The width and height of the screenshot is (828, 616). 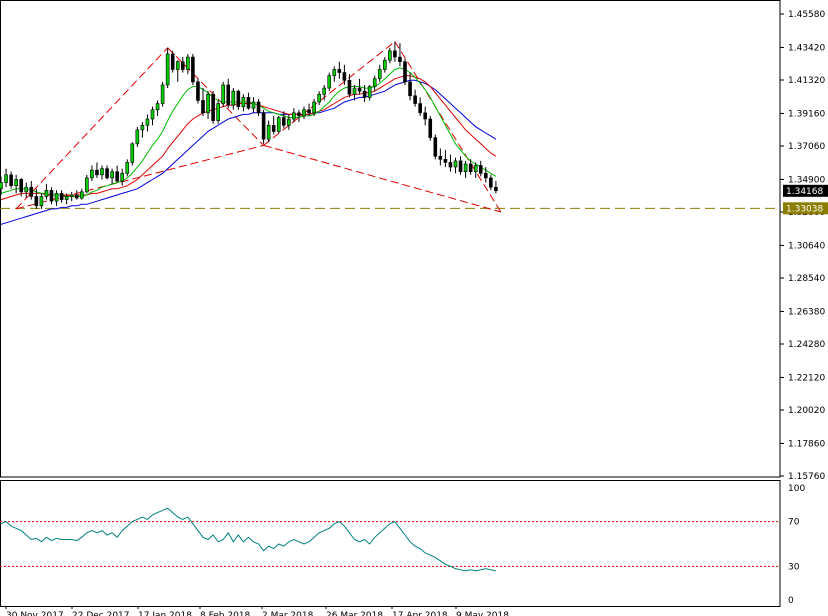 What do you see at coordinates (215, 96) in the screenshot?
I see `pattern-line-ab` at bounding box center [215, 96].